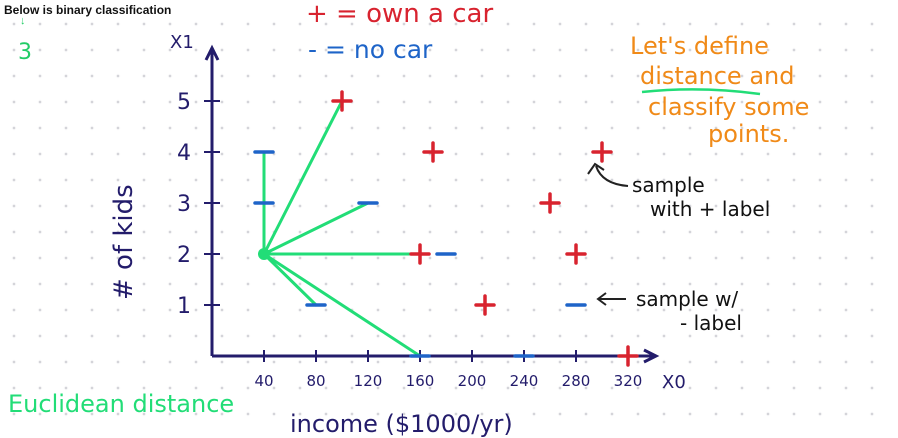 The width and height of the screenshot is (898, 438). I want to click on note-positive-line1: sample, so click(668, 185).